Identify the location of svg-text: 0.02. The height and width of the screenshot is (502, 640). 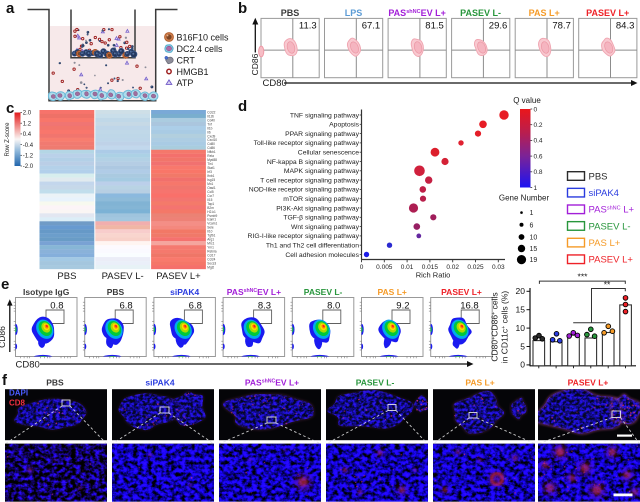
(452, 267).